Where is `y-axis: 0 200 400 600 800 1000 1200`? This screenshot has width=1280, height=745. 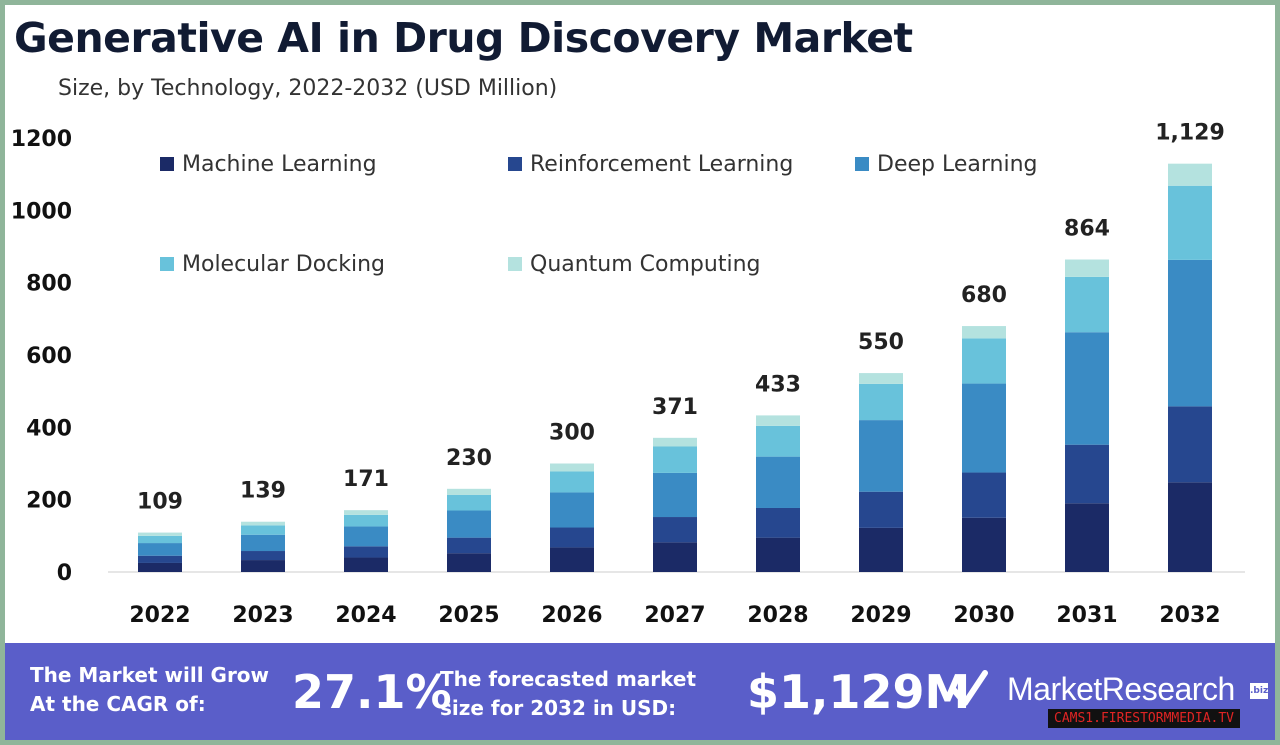
y-axis: 0 200 400 600 800 1000 1200 is located at coordinates (41, 356).